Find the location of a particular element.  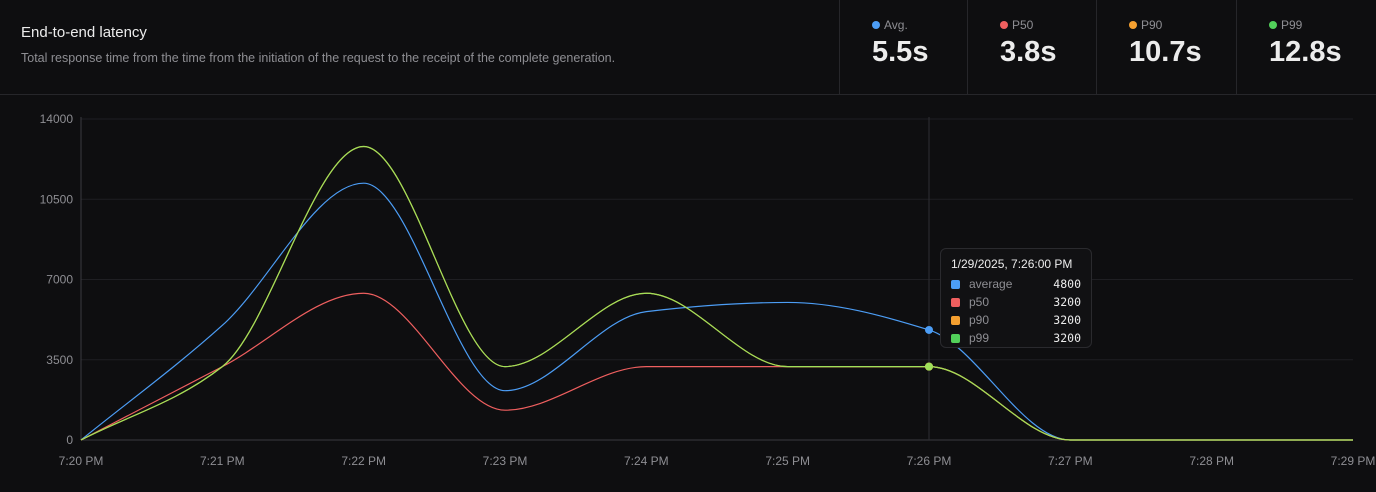

stat-p99: P99 12.8s is located at coordinates (1306, 47).